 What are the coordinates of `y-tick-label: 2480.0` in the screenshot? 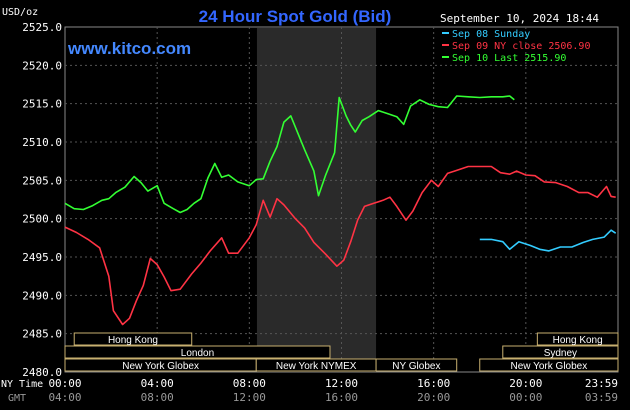 It's located at (42, 372).